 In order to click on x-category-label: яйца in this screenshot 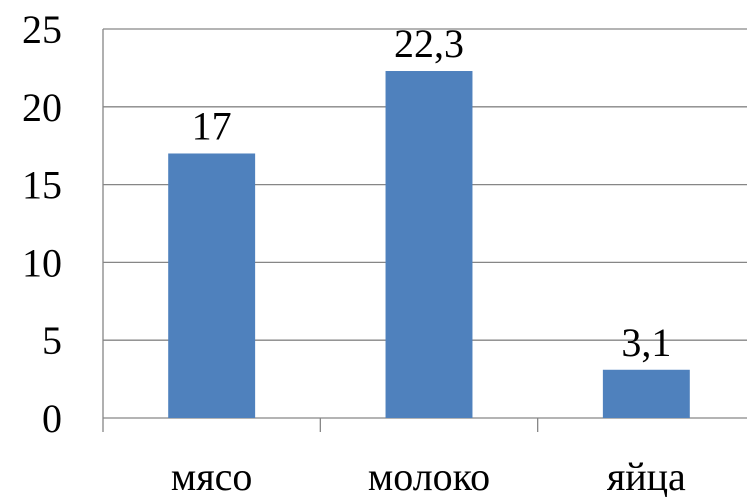, I will do `click(646, 475)`.